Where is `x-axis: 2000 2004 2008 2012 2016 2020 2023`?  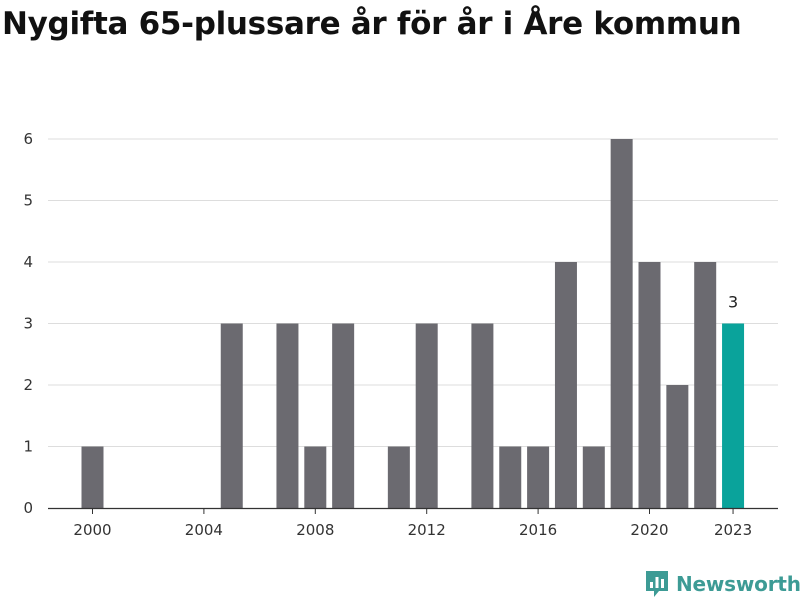
x-axis: 2000 2004 2008 2012 2016 2020 2023 is located at coordinates (413, 523).